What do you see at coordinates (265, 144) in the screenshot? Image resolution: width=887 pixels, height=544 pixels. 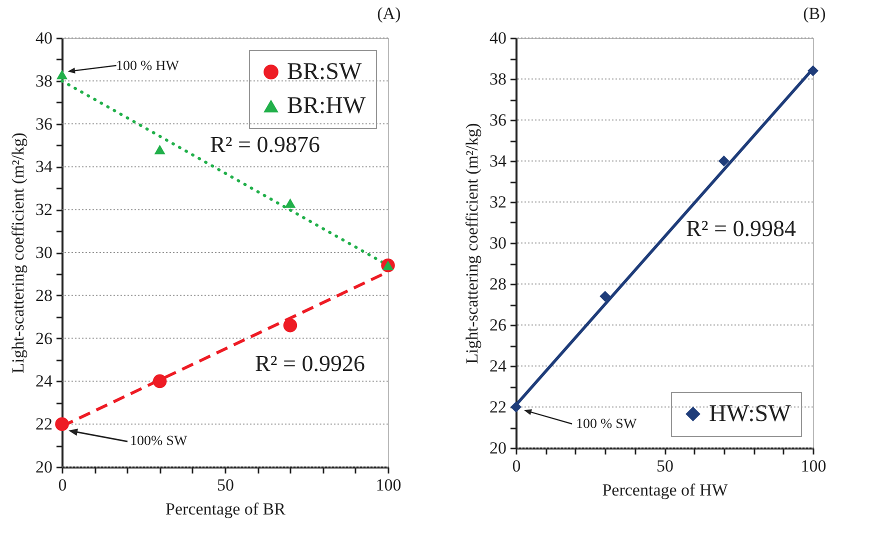 I see `annotation: R² = 0.9876` at bounding box center [265, 144].